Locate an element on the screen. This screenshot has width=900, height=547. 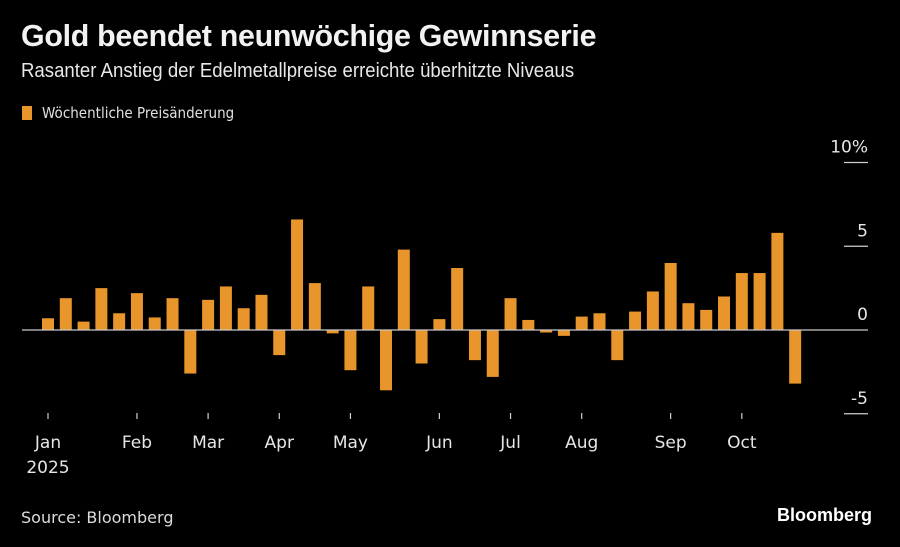
legend-label: Wöchentliche Preisänderung is located at coordinates (138, 113).